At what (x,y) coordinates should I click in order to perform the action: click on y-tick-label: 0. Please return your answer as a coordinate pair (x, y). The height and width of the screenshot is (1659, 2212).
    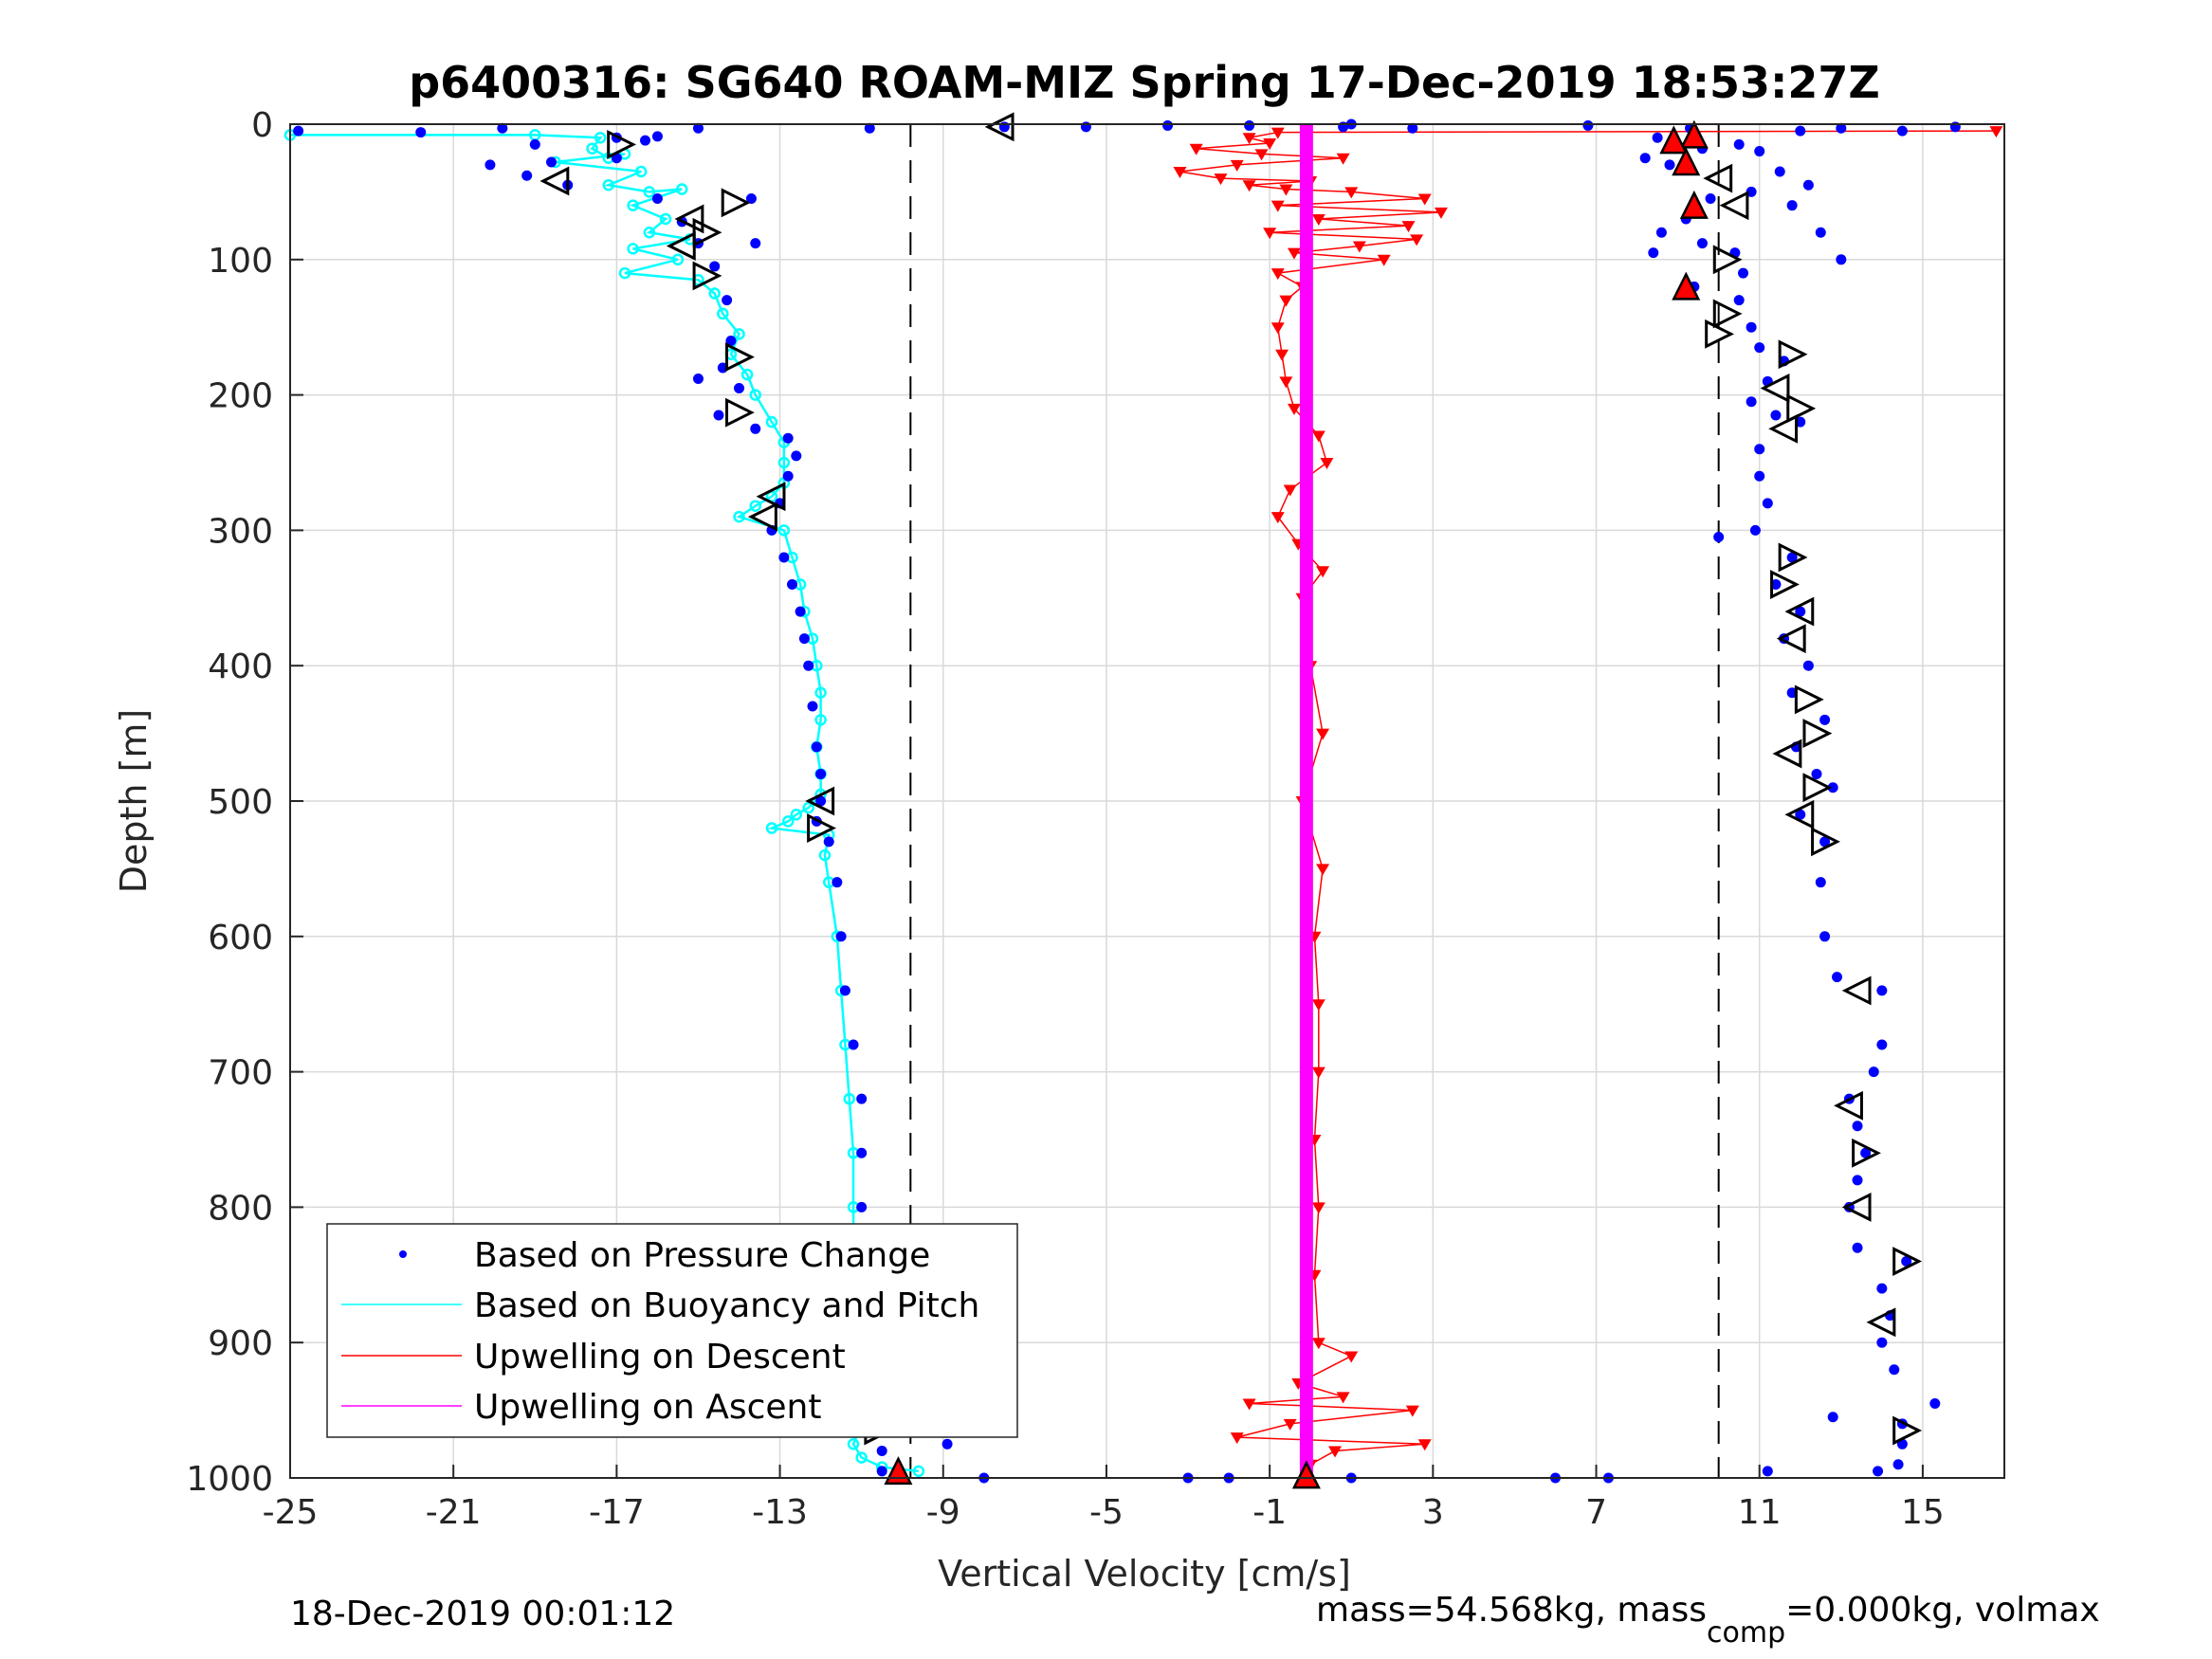
    Looking at the image, I should click on (262, 125).